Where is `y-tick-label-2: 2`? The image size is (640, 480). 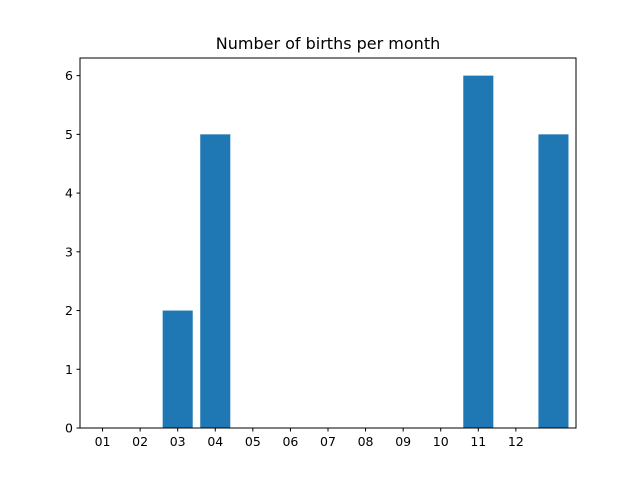 y-tick-label-2: 2 is located at coordinates (69, 310).